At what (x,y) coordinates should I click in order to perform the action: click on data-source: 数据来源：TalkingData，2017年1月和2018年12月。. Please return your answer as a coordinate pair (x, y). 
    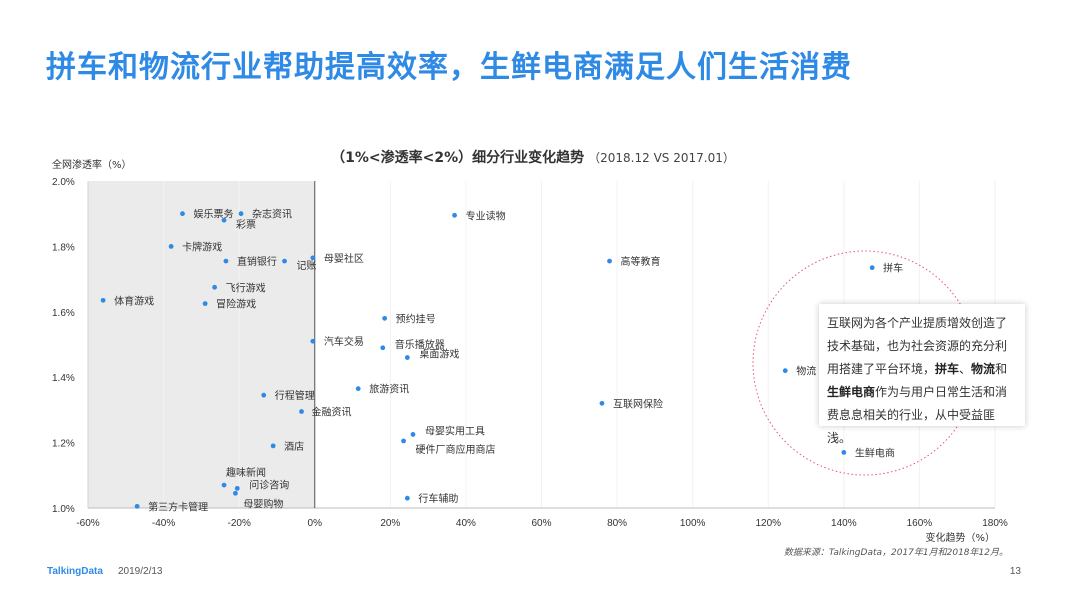
    Looking at the image, I should click on (895, 553).